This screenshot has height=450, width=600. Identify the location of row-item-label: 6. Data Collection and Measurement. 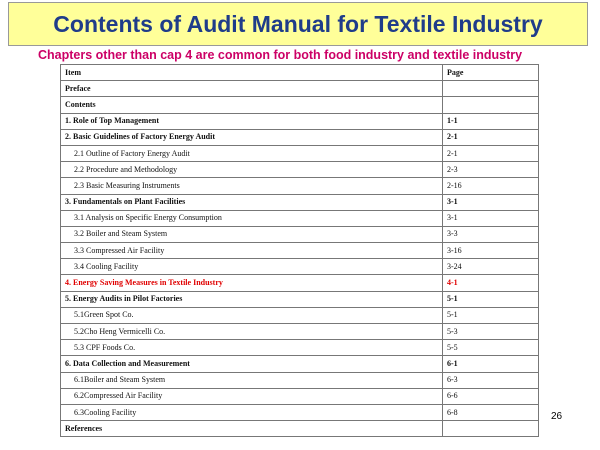
(251, 364).